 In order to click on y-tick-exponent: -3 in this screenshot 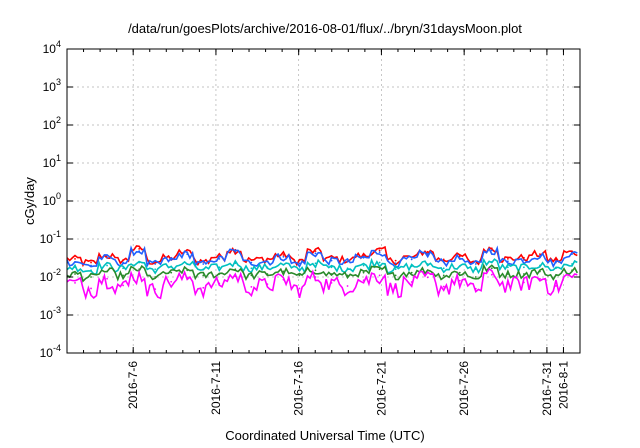, I will do `click(57, 310)`.